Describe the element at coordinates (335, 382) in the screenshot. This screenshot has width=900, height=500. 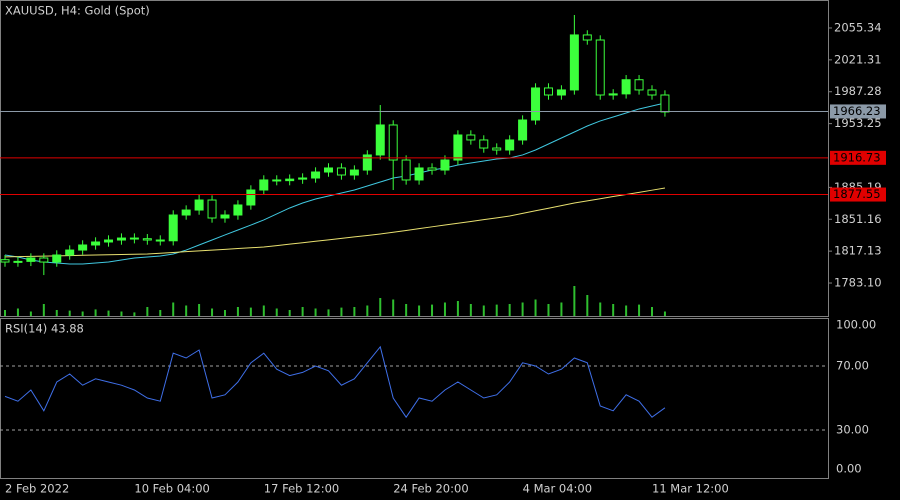
I see `rsi-line` at that location.